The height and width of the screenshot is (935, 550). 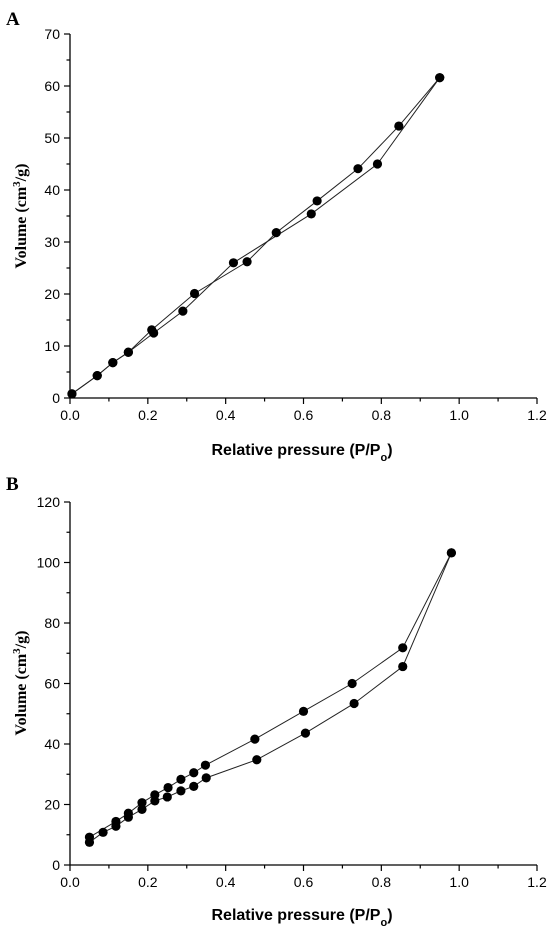 I want to click on y-tick-label: 10, so click(x=52, y=346).